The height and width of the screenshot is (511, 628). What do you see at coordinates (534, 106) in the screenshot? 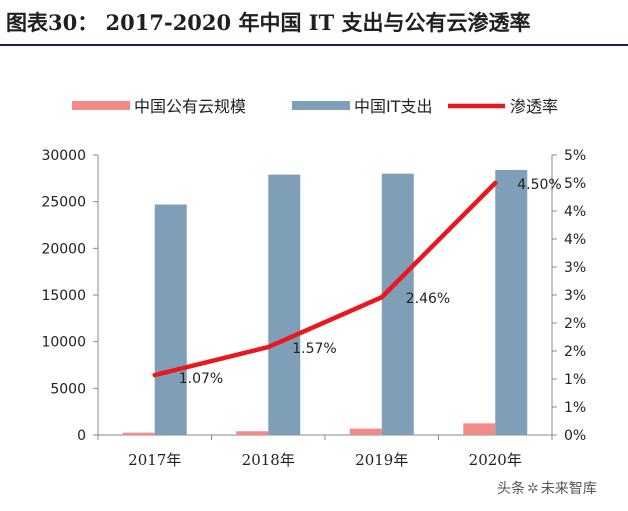
I see `legend-label-rate: 渗透率` at bounding box center [534, 106].